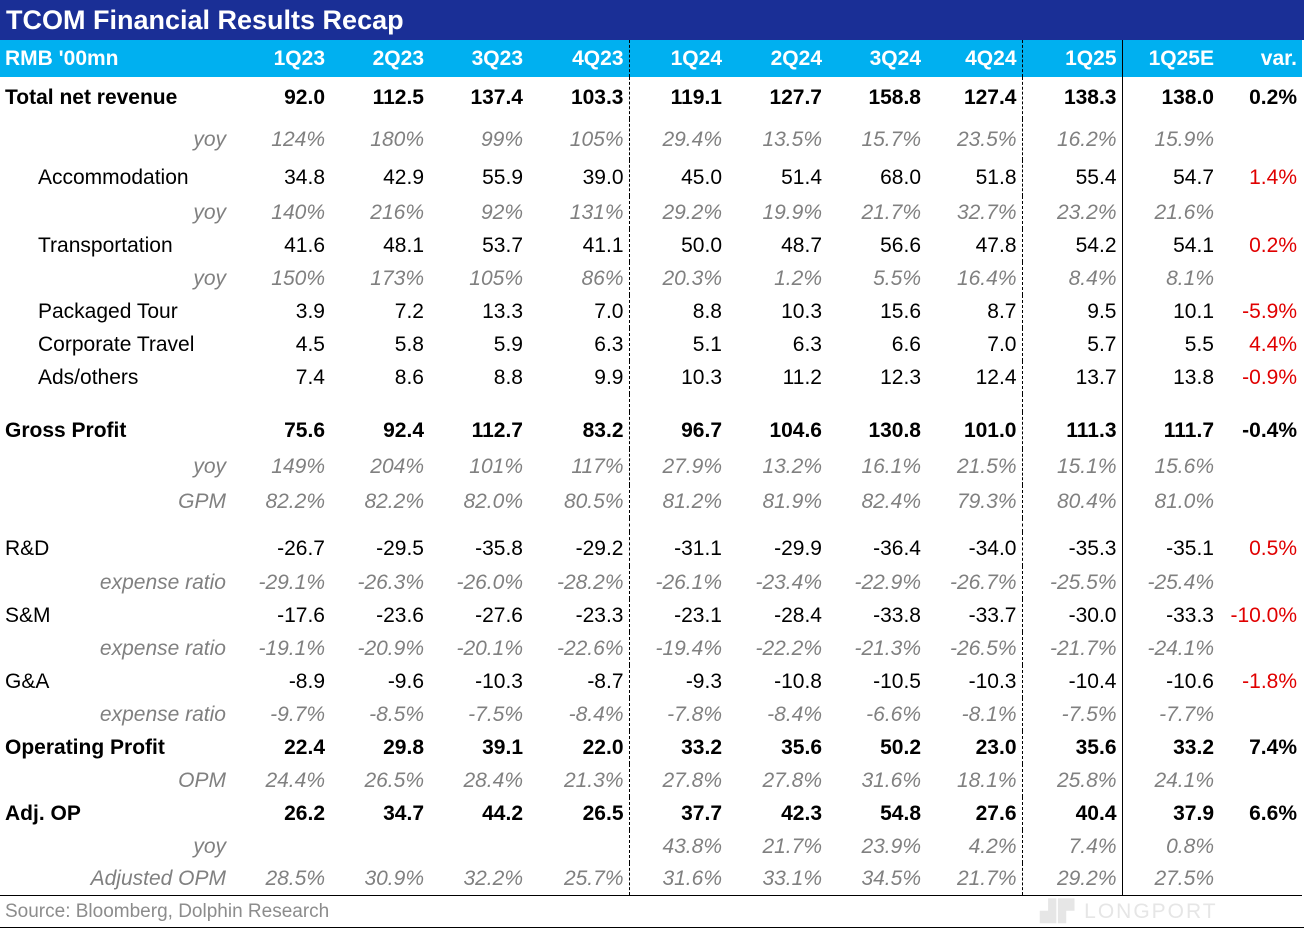 Image resolution: width=1304 pixels, height=930 pixels. I want to click on value-cell: 33.2, so click(1193, 747).